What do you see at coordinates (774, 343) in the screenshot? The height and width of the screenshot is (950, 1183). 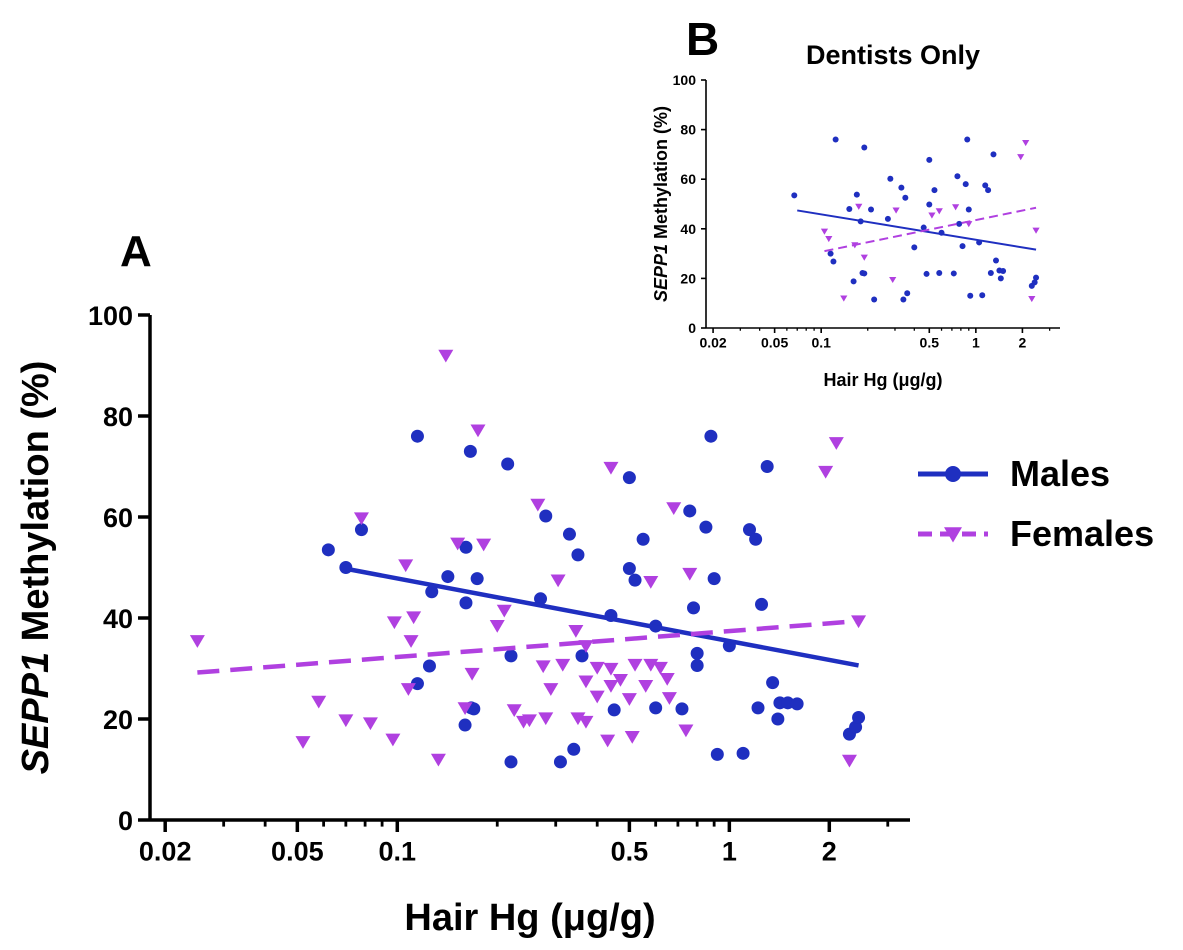 I see `panel-b-x-tick-label: 0.05` at bounding box center [774, 343].